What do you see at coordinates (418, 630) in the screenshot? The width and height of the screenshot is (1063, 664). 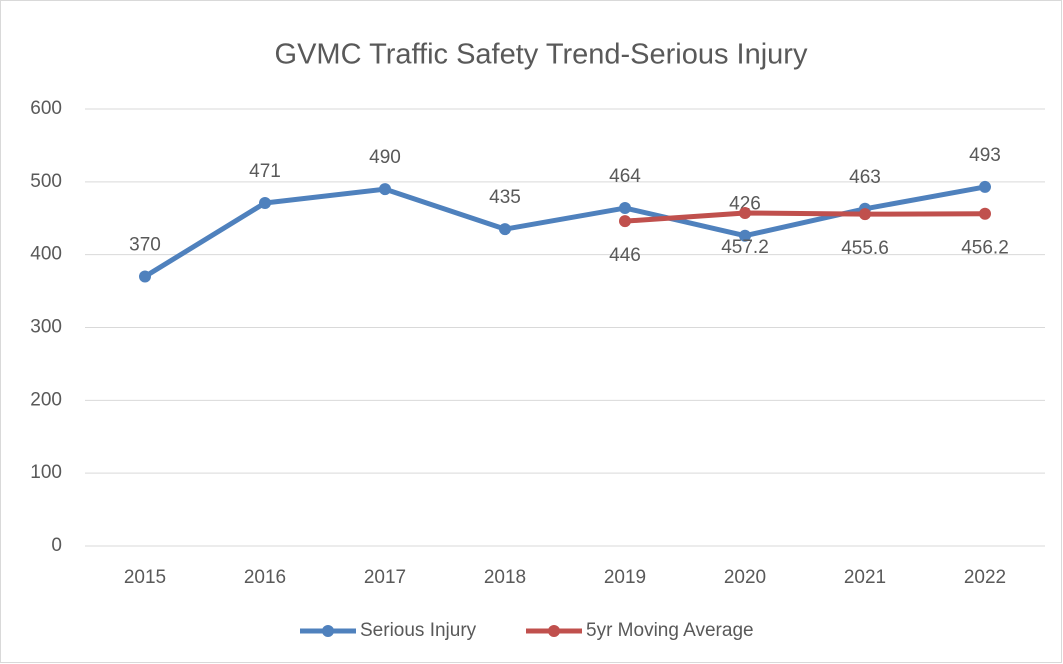 I see `legend-label: Serious Injury` at bounding box center [418, 630].